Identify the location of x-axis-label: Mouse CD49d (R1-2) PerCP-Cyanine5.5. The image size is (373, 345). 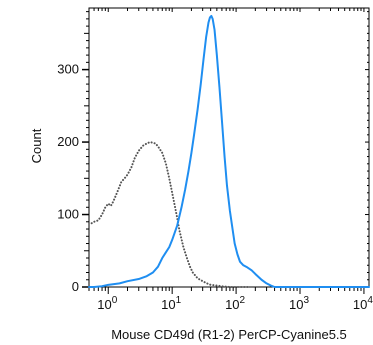
(229, 334).